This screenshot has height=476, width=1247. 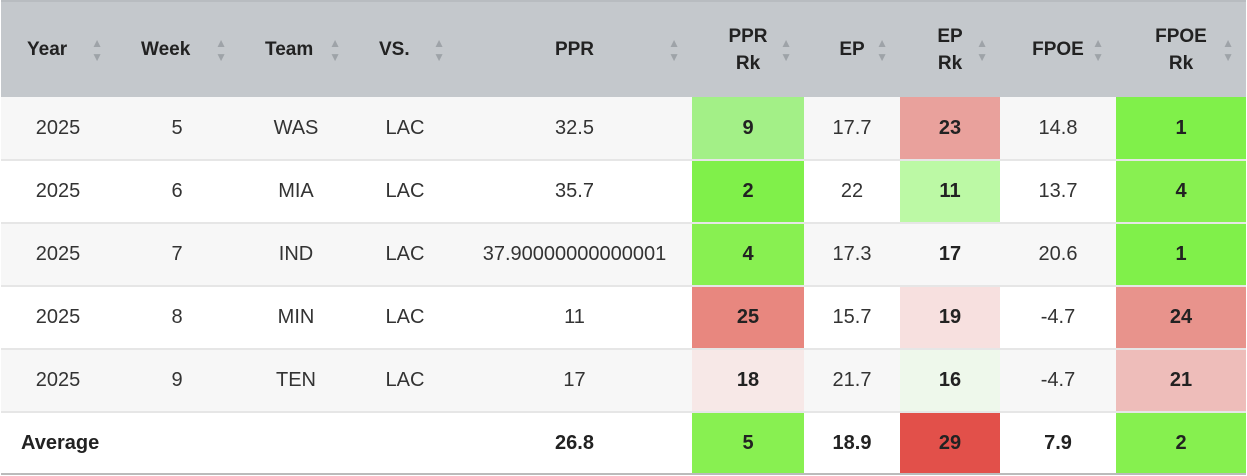 I want to click on cell-fpoe: 13.7, so click(x=1058, y=192).